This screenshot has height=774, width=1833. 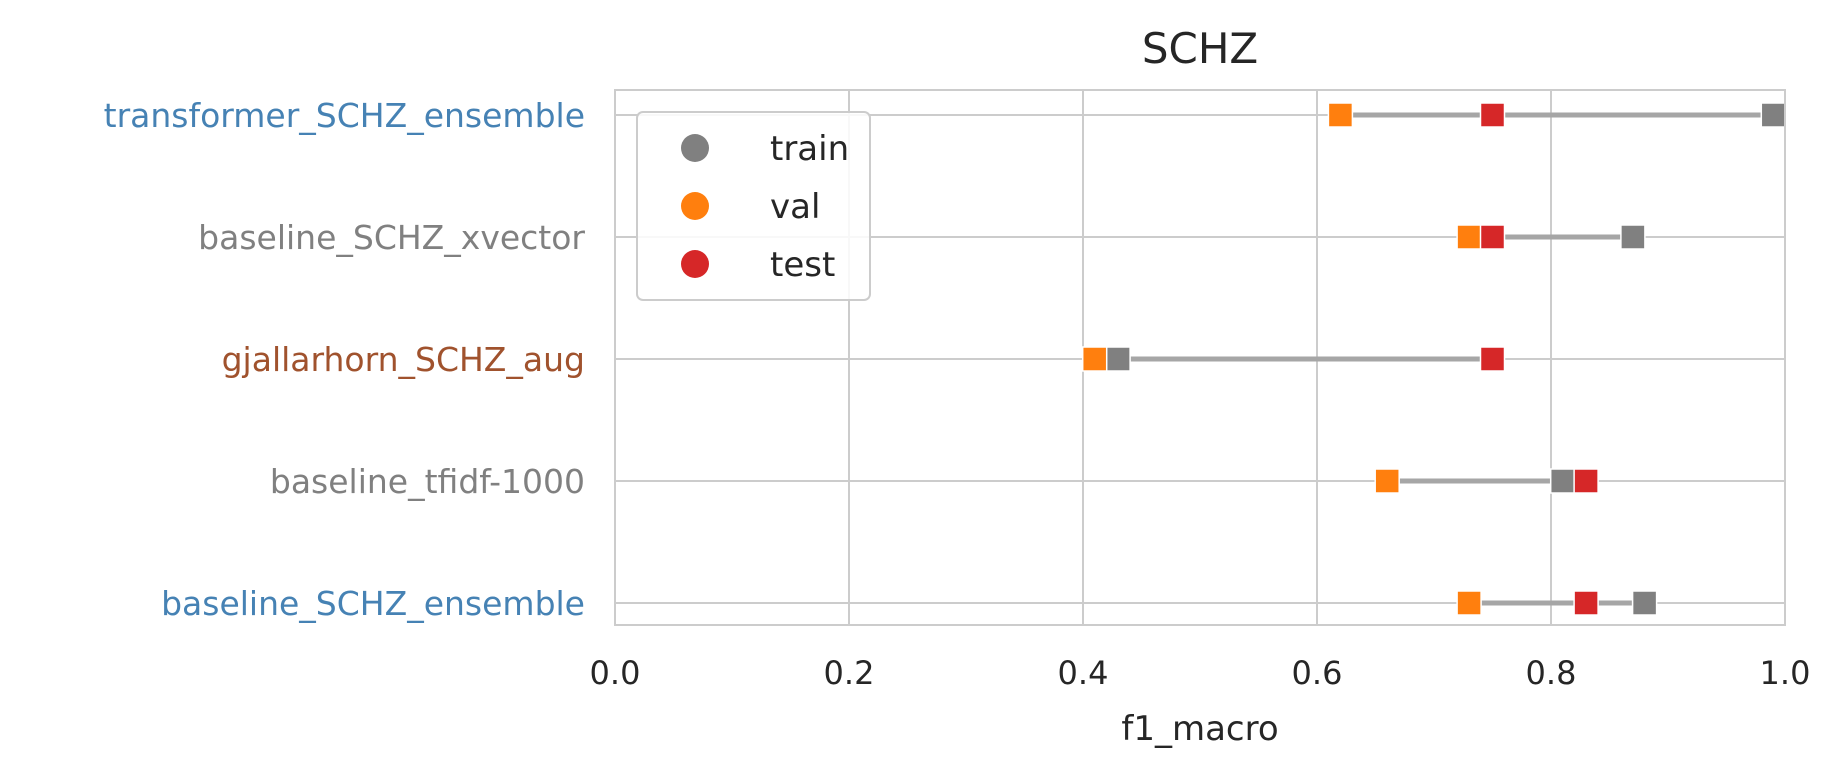 What do you see at coordinates (1199, 729) in the screenshot?
I see `x-axis-title: f1_macro` at bounding box center [1199, 729].